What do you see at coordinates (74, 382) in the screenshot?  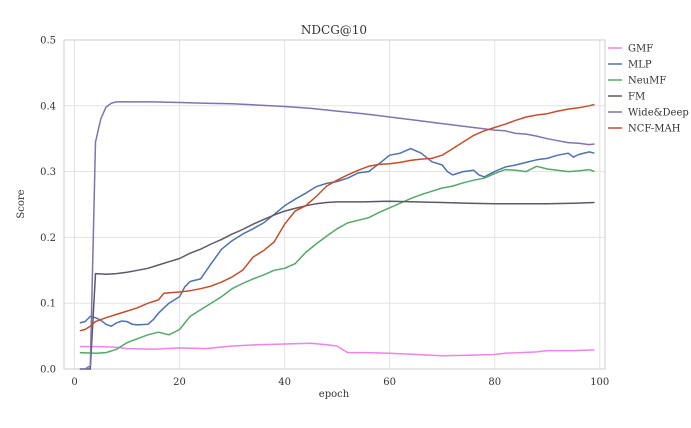 I see `x-tick-label: 0` at bounding box center [74, 382].